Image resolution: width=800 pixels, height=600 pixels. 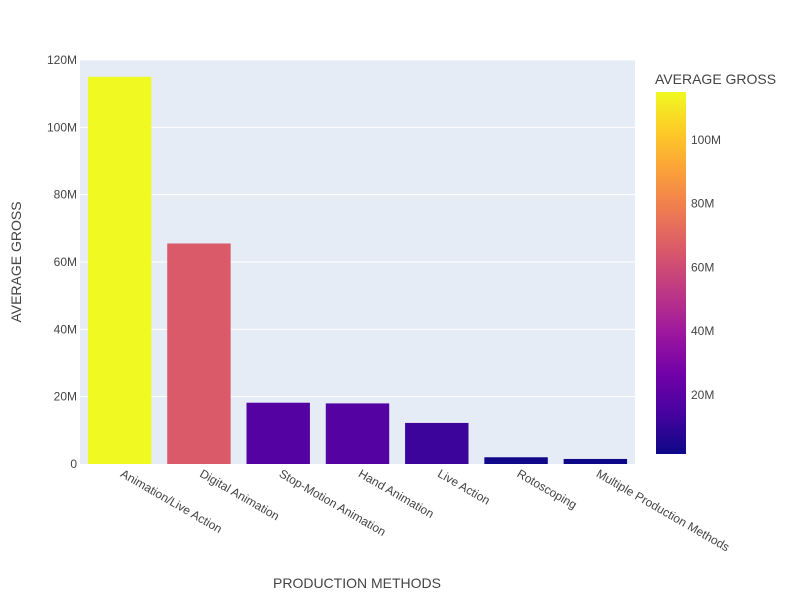 I want to click on y-axis-title: AVERAGE GROSS, so click(x=16, y=261).